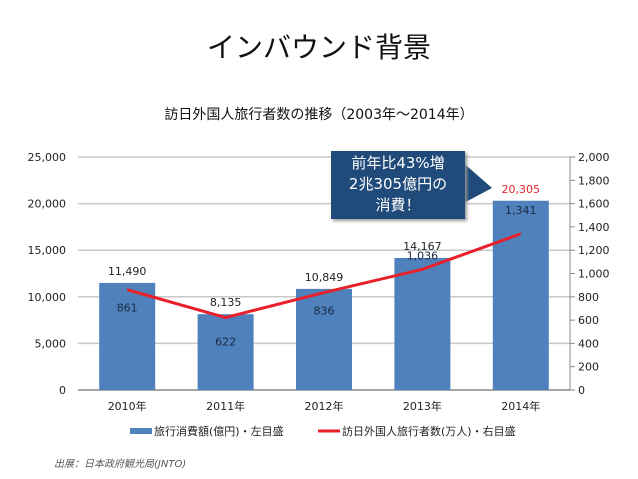 This screenshot has height=479, width=638. Describe the element at coordinates (62, 390) in the screenshot. I see `left-tick-label: 0` at that location.